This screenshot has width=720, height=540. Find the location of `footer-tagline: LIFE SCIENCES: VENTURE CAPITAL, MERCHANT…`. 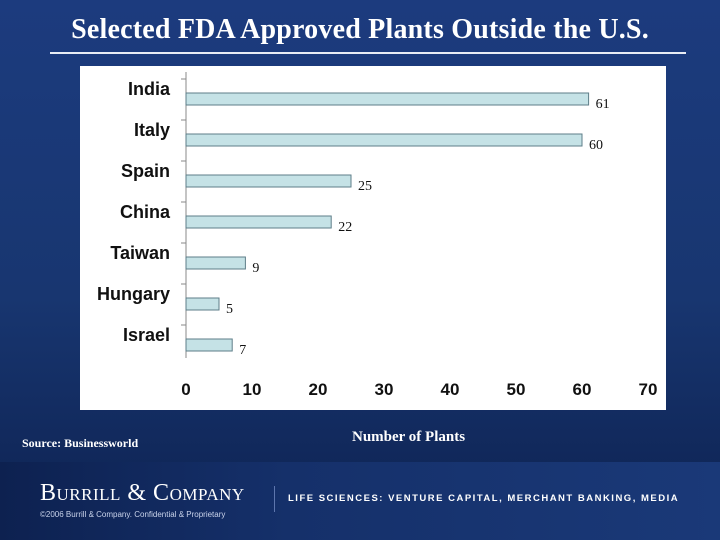

footer-tagline: LIFE SCIENCES: VENTURE CAPITAL, MERCHANT… is located at coordinates (484, 498).